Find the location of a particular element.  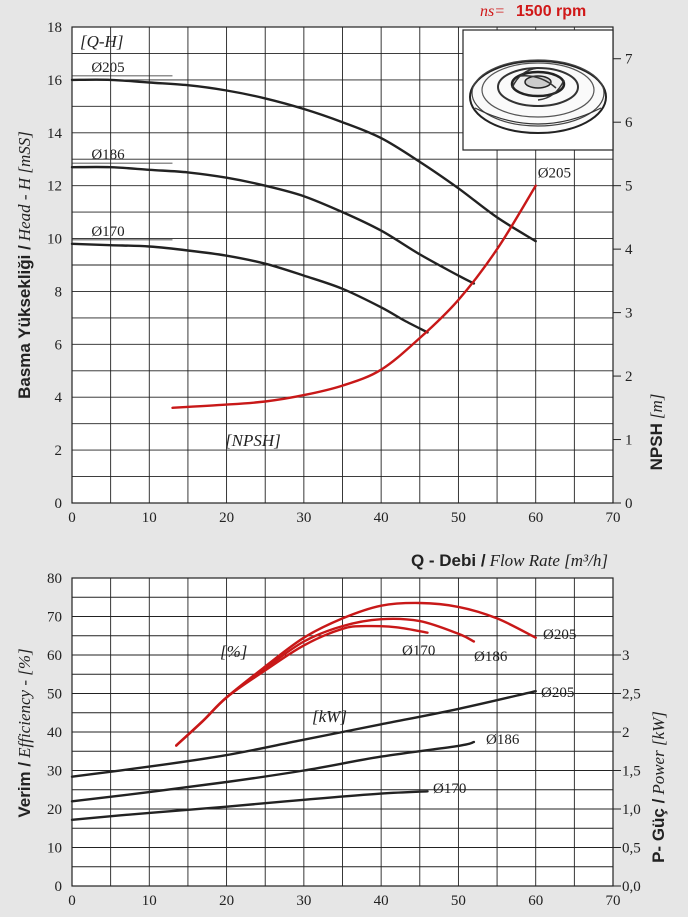

speed-value: 1500 rpm is located at coordinates (551, 11).